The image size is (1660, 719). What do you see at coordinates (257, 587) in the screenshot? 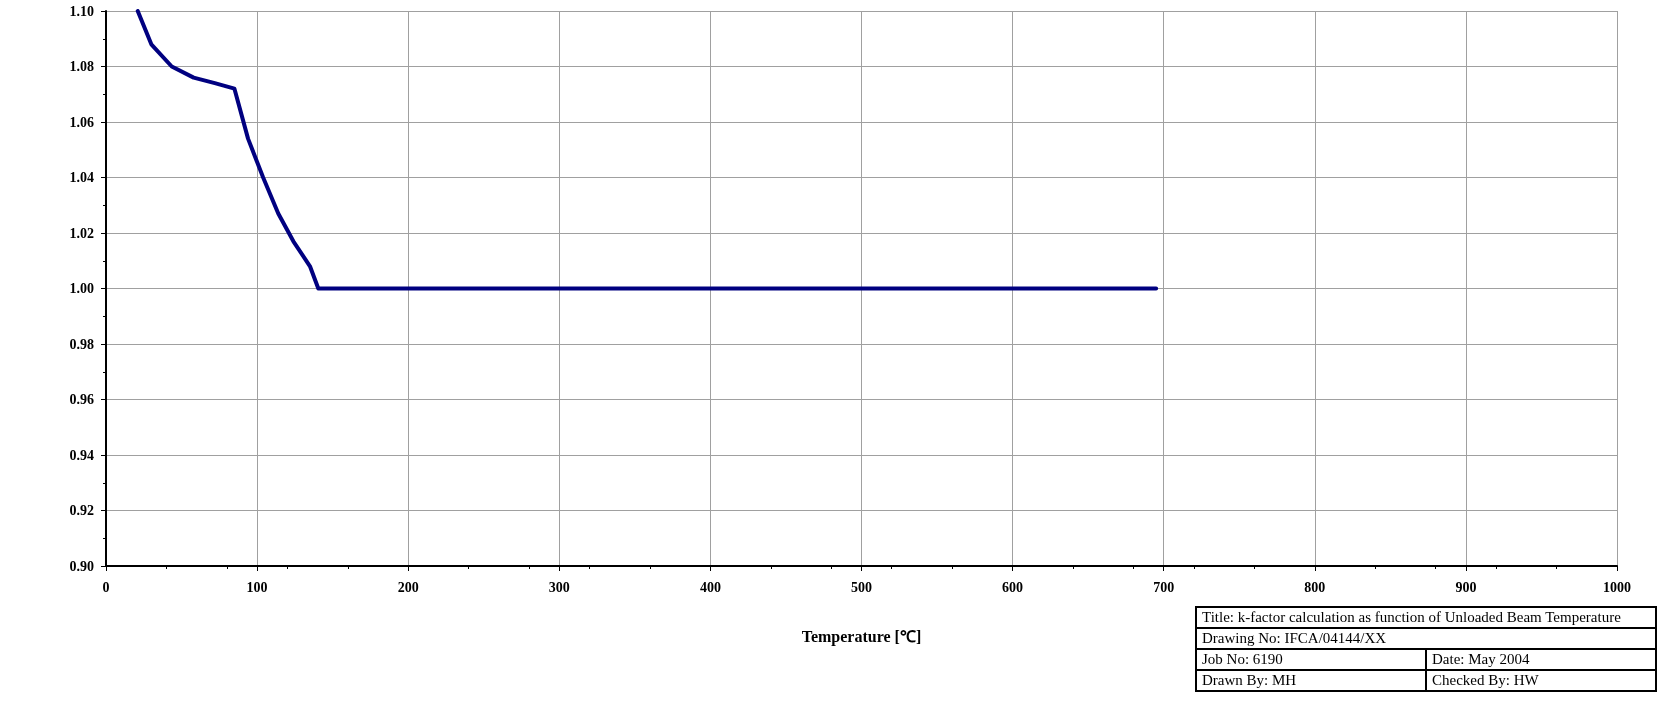
I see `x-tick-label: 100` at bounding box center [257, 587].